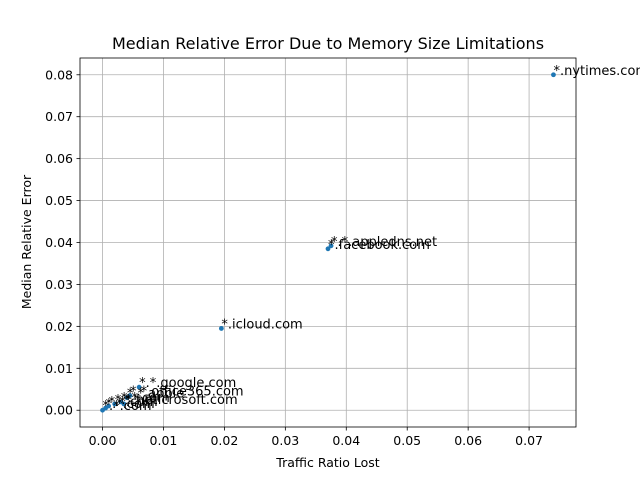 This screenshot has width=640, height=480. I want to click on point-annotation: *.*.net, so click(136, 400).